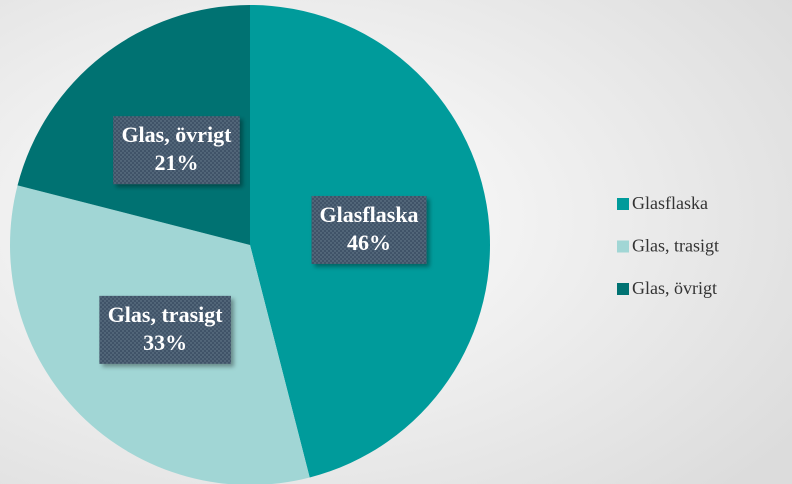 This screenshot has width=792, height=484. I want to click on label-value: 46%, so click(369, 242).